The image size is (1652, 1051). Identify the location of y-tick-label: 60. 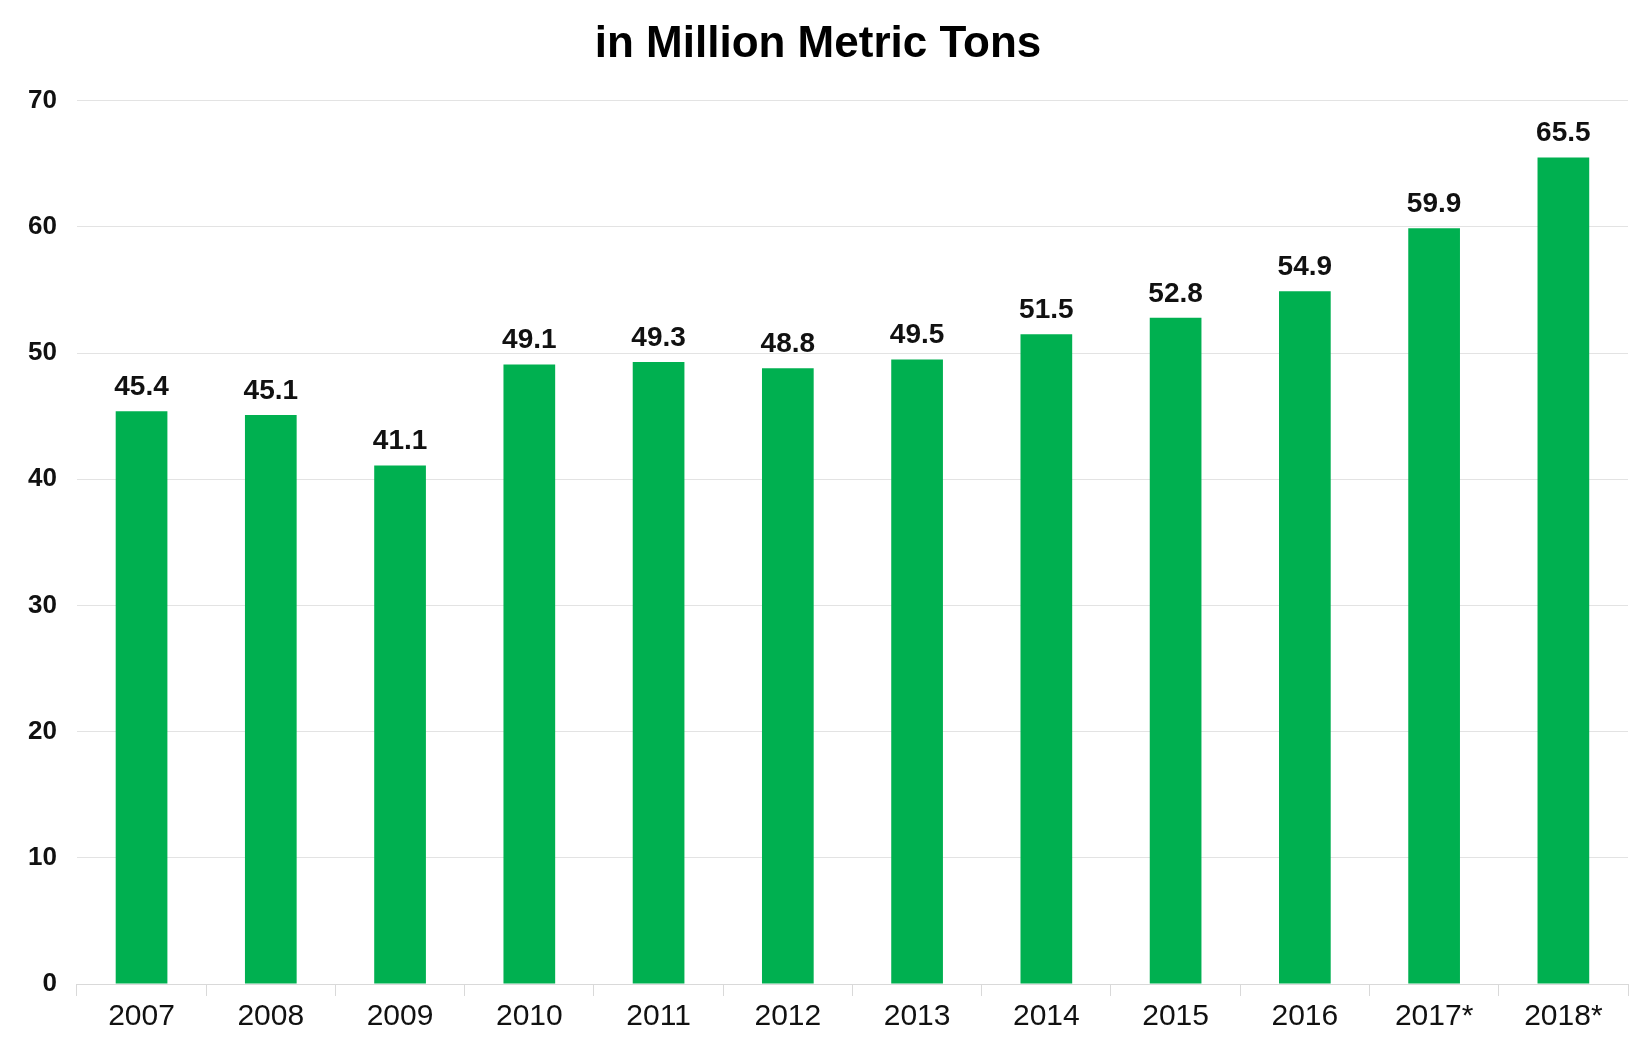
(42, 225).